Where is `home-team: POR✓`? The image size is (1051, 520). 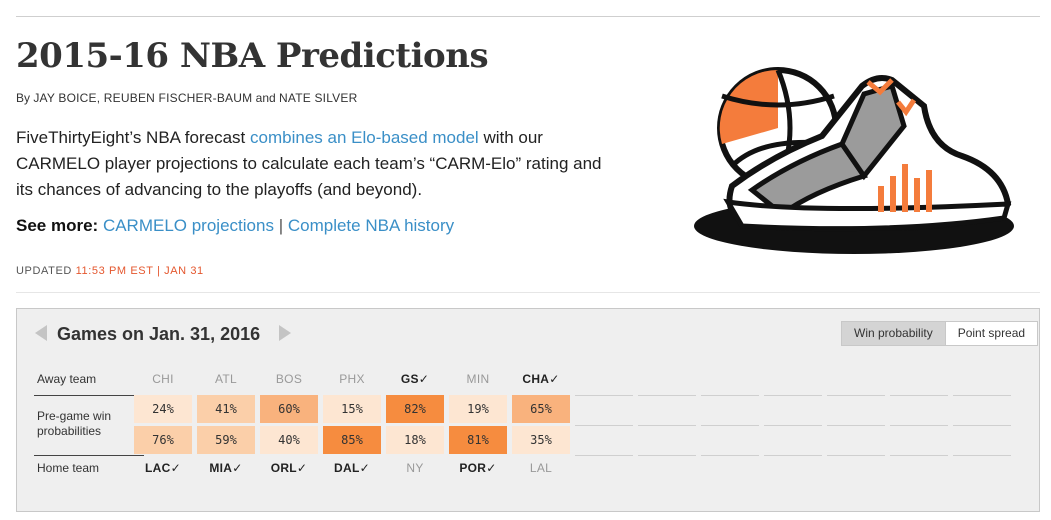 home-team: POR✓ is located at coordinates (478, 468).